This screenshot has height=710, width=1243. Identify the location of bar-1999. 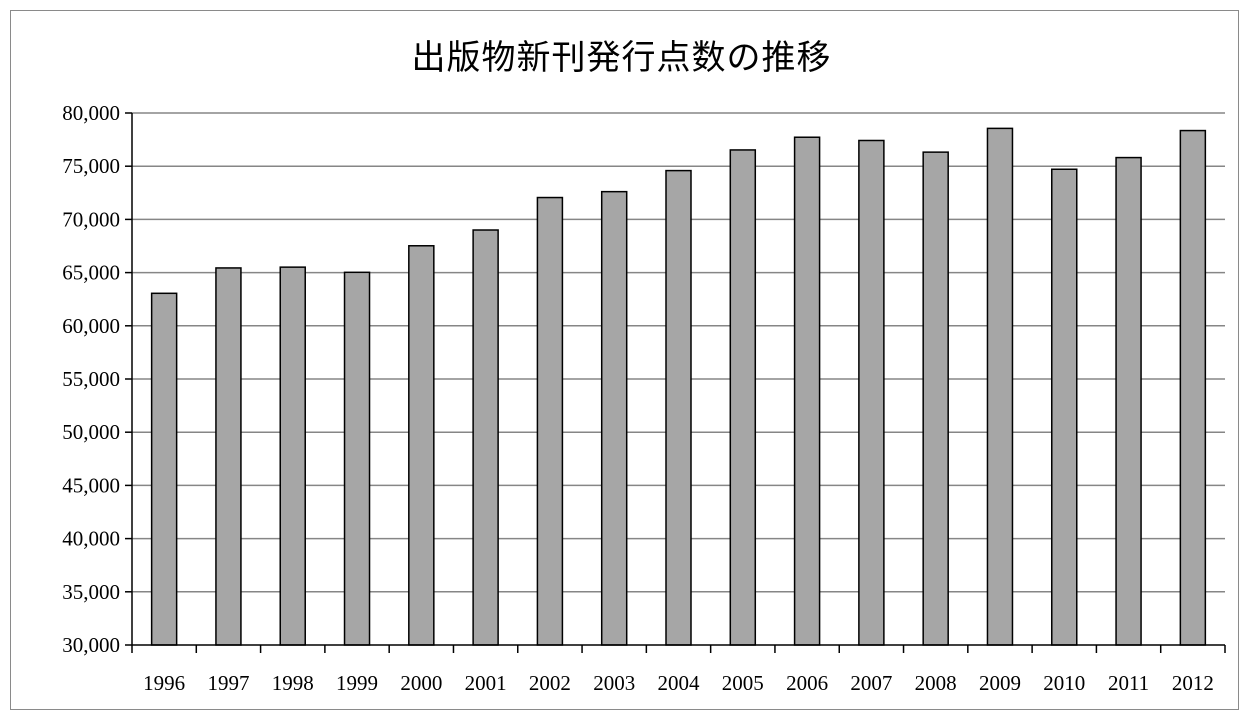
(357, 458).